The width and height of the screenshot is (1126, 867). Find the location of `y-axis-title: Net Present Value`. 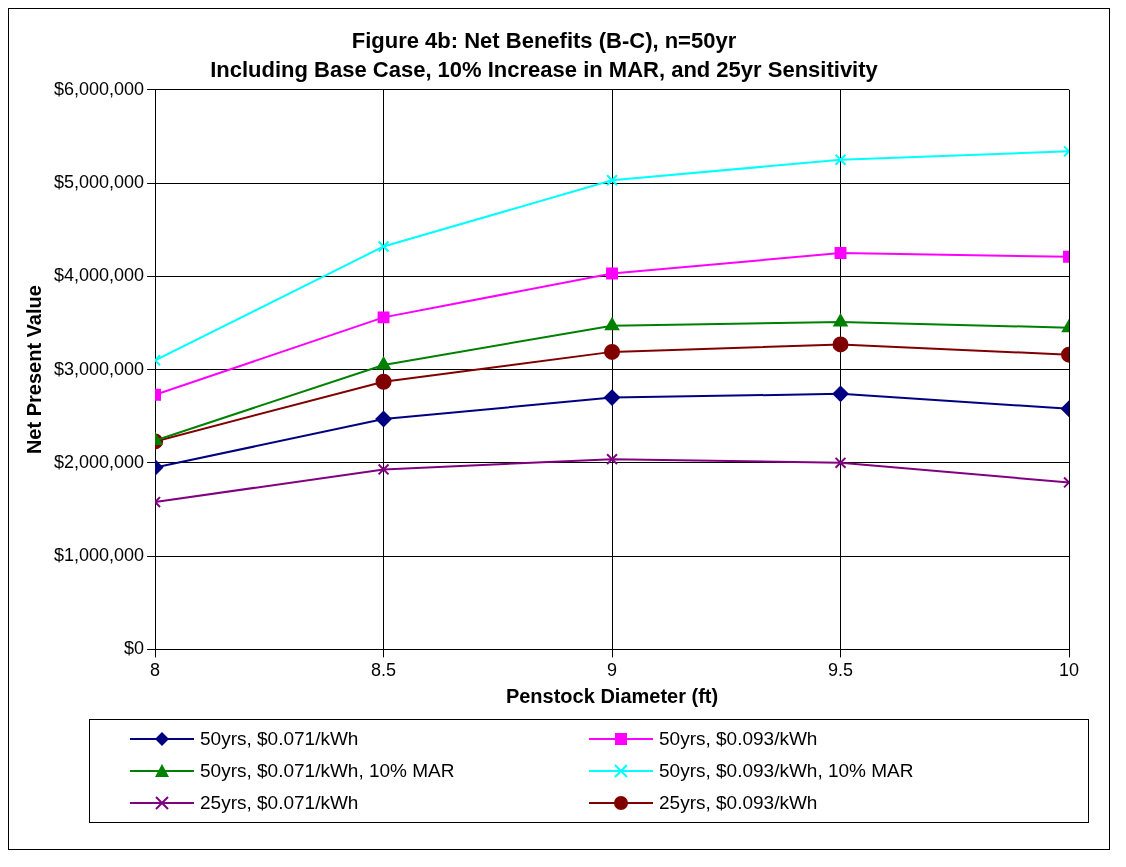

y-axis-title: Net Present Value is located at coordinates (33, 370).